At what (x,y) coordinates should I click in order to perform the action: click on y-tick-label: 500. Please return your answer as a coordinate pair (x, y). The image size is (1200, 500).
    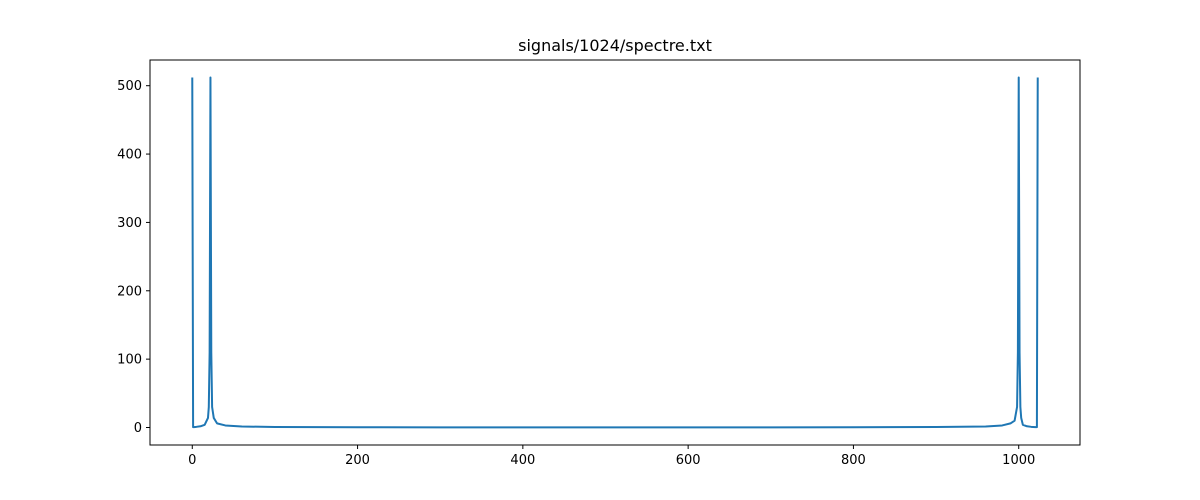
    Looking at the image, I should click on (129, 86).